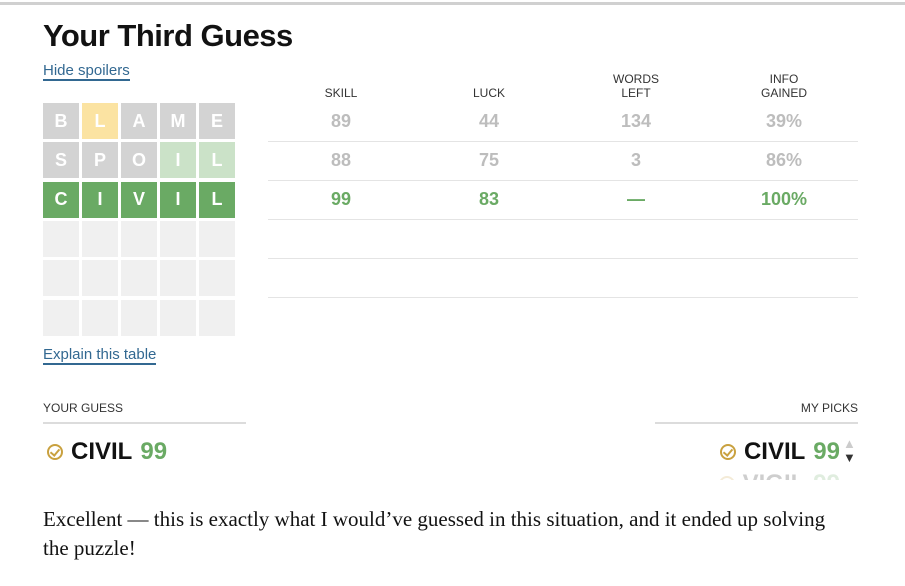 The image size is (905, 586). What do you see at coordinates (636, 199) in the screenshot?
I see `table-cell: —` at bounding box center [636, 199].